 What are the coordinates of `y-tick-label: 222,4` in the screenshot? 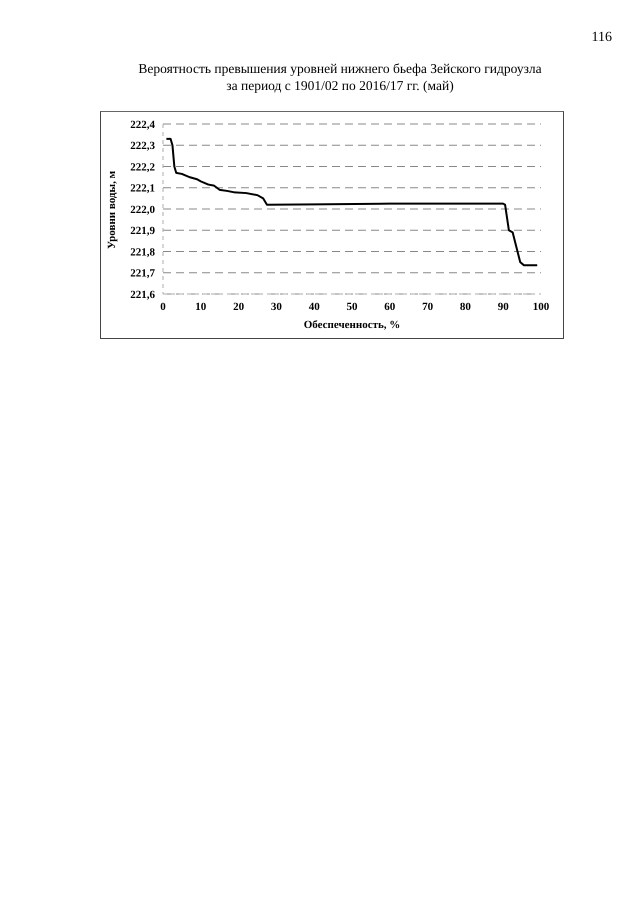 It's located at (143, 124).